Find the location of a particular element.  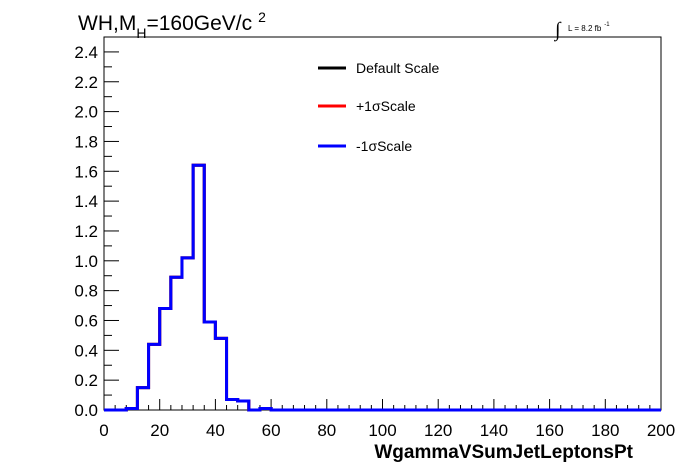

x-axis-label: WgammaVSumJetLeptonsPt is located at coordinates (503, 452).